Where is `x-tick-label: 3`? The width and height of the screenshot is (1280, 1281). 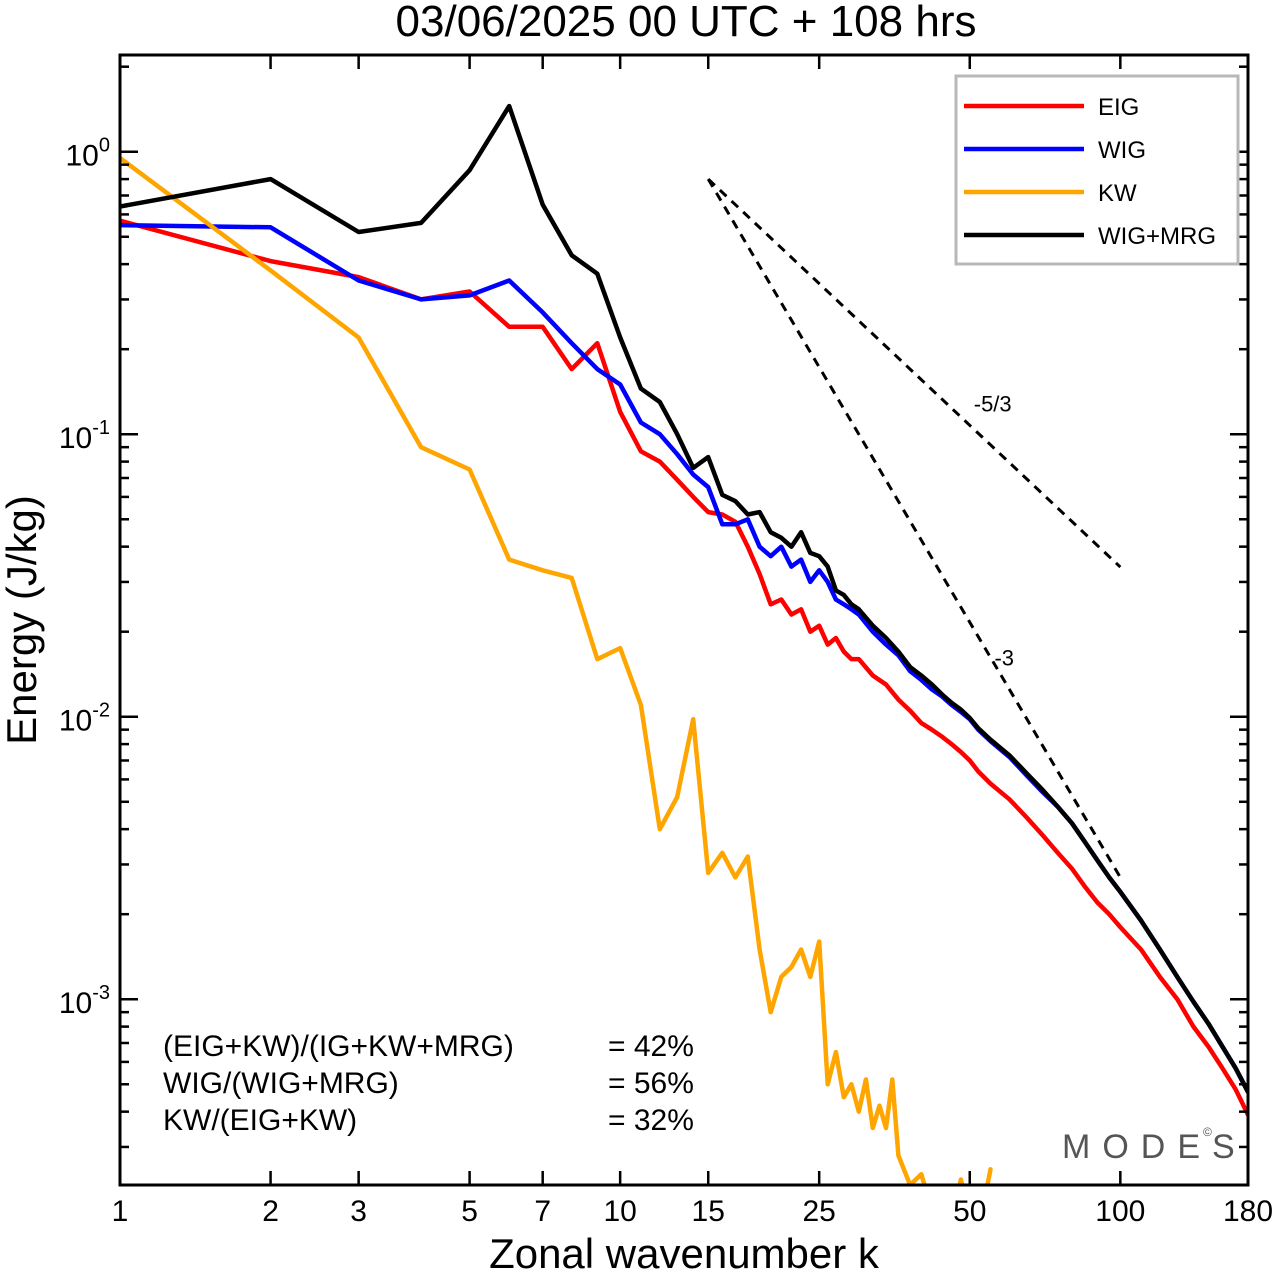 x-tick-label: 3 is located at coordinates (358, 1211).